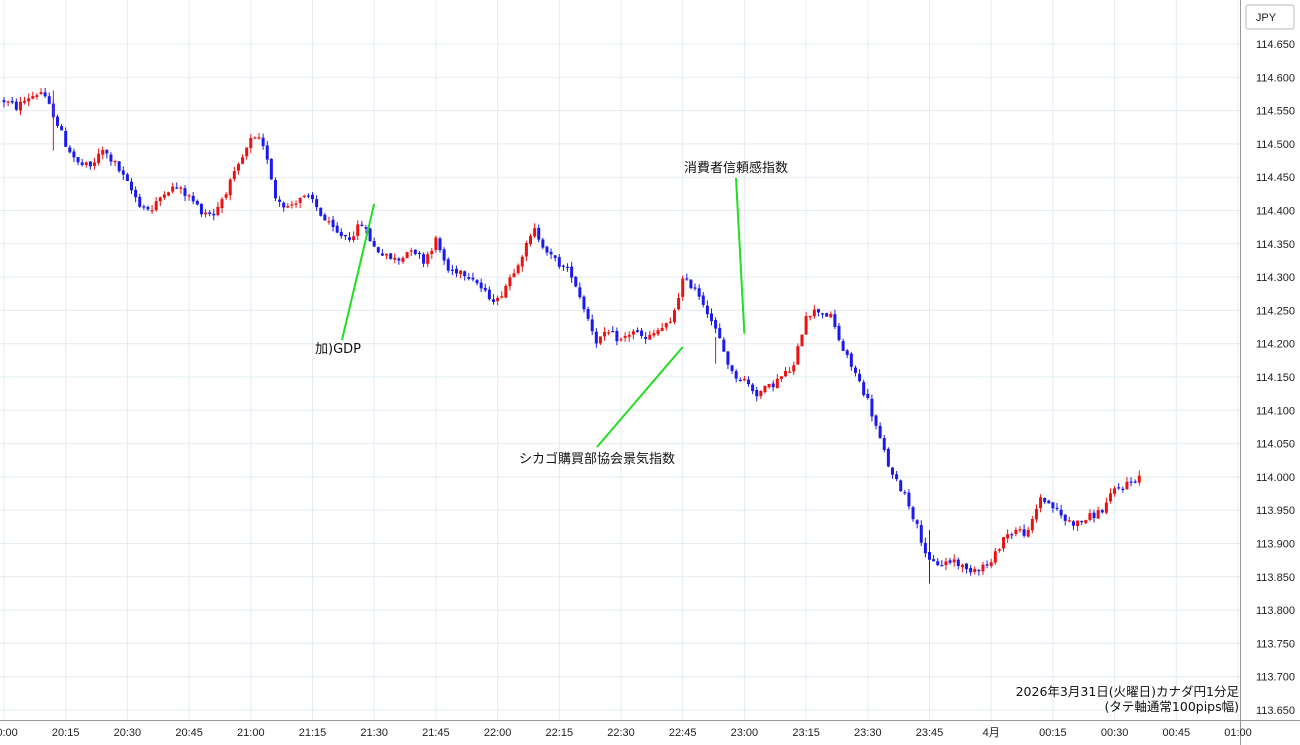 This screenshot has height=745, width=1300. Describe the element at coordinates (1275, 611) in the screenshot. I see `y-tick-label: 113.800` at that location.